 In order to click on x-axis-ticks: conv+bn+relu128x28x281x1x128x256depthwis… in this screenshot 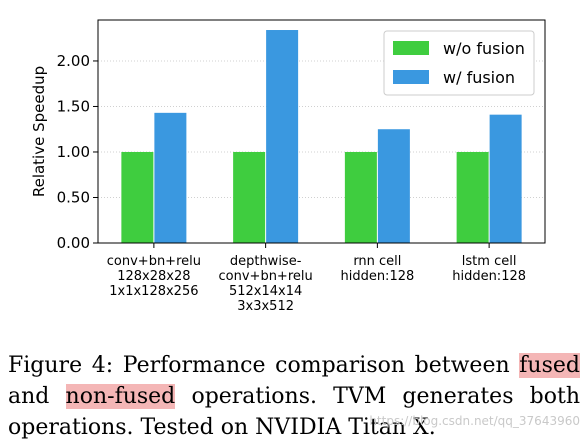, I will do `click(316, 278)`.